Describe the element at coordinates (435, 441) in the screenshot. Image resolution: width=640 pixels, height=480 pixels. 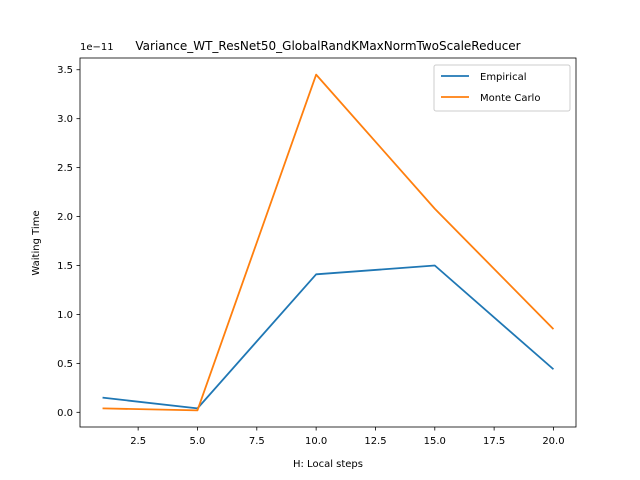
I see `x-tick-label: 15.0` at that location.